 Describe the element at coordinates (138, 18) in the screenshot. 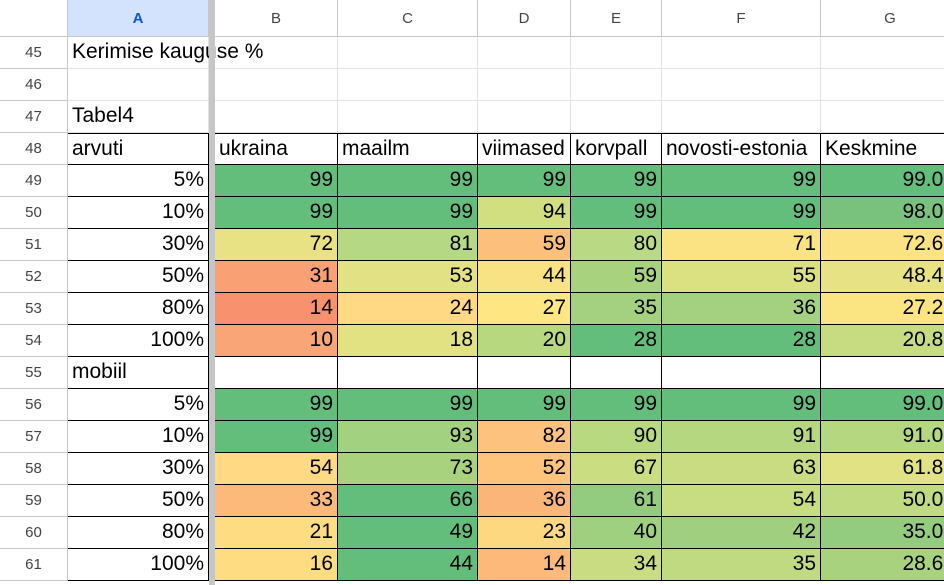

I see `column-header: A` at that location.